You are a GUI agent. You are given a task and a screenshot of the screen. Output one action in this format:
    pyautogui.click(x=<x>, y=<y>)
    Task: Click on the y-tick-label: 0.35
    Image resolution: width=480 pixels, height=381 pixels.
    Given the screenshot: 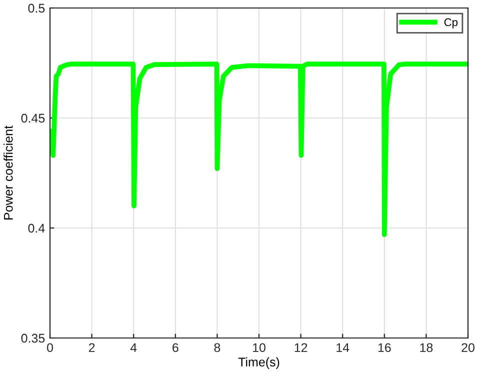 What is the action you would take?
    pyautogui.click(x=33, y=338)
    